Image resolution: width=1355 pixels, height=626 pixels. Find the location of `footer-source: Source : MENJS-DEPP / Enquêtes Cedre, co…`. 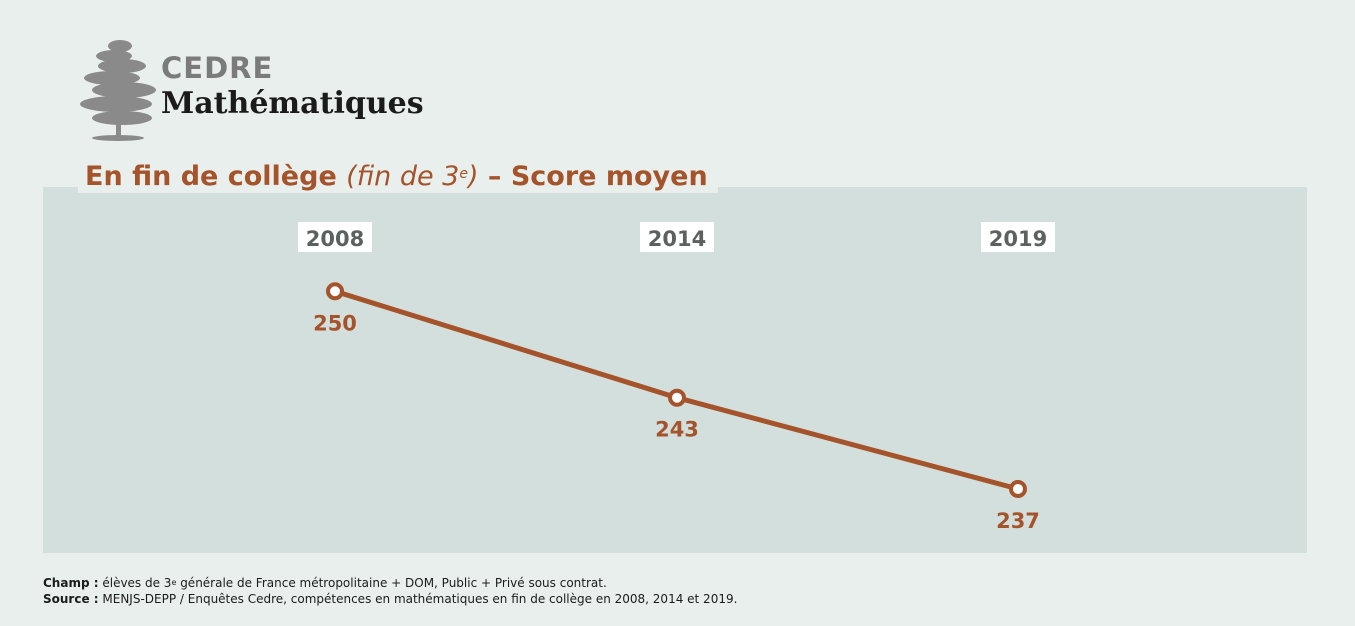

footer-source: Source : MENJS-DEPP / Enquêtes Cedre, co… is located at coordinates (390, 599).